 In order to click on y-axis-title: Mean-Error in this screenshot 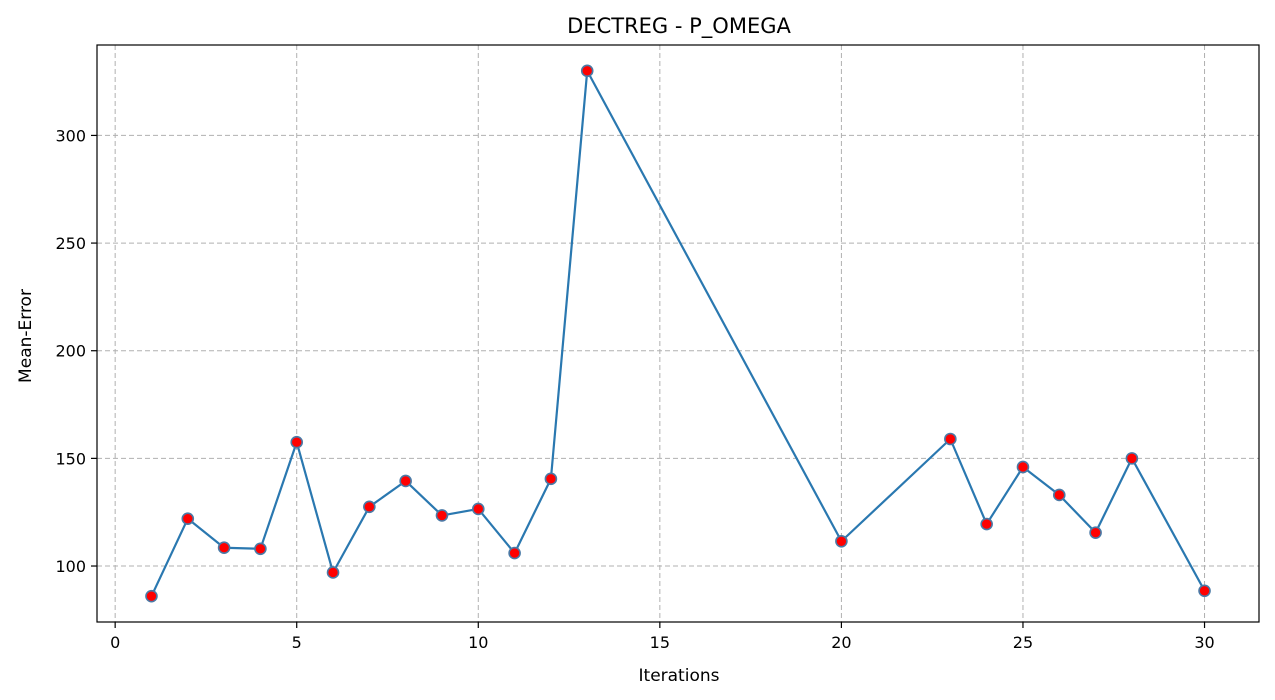, I will do `click(26, 336)`.